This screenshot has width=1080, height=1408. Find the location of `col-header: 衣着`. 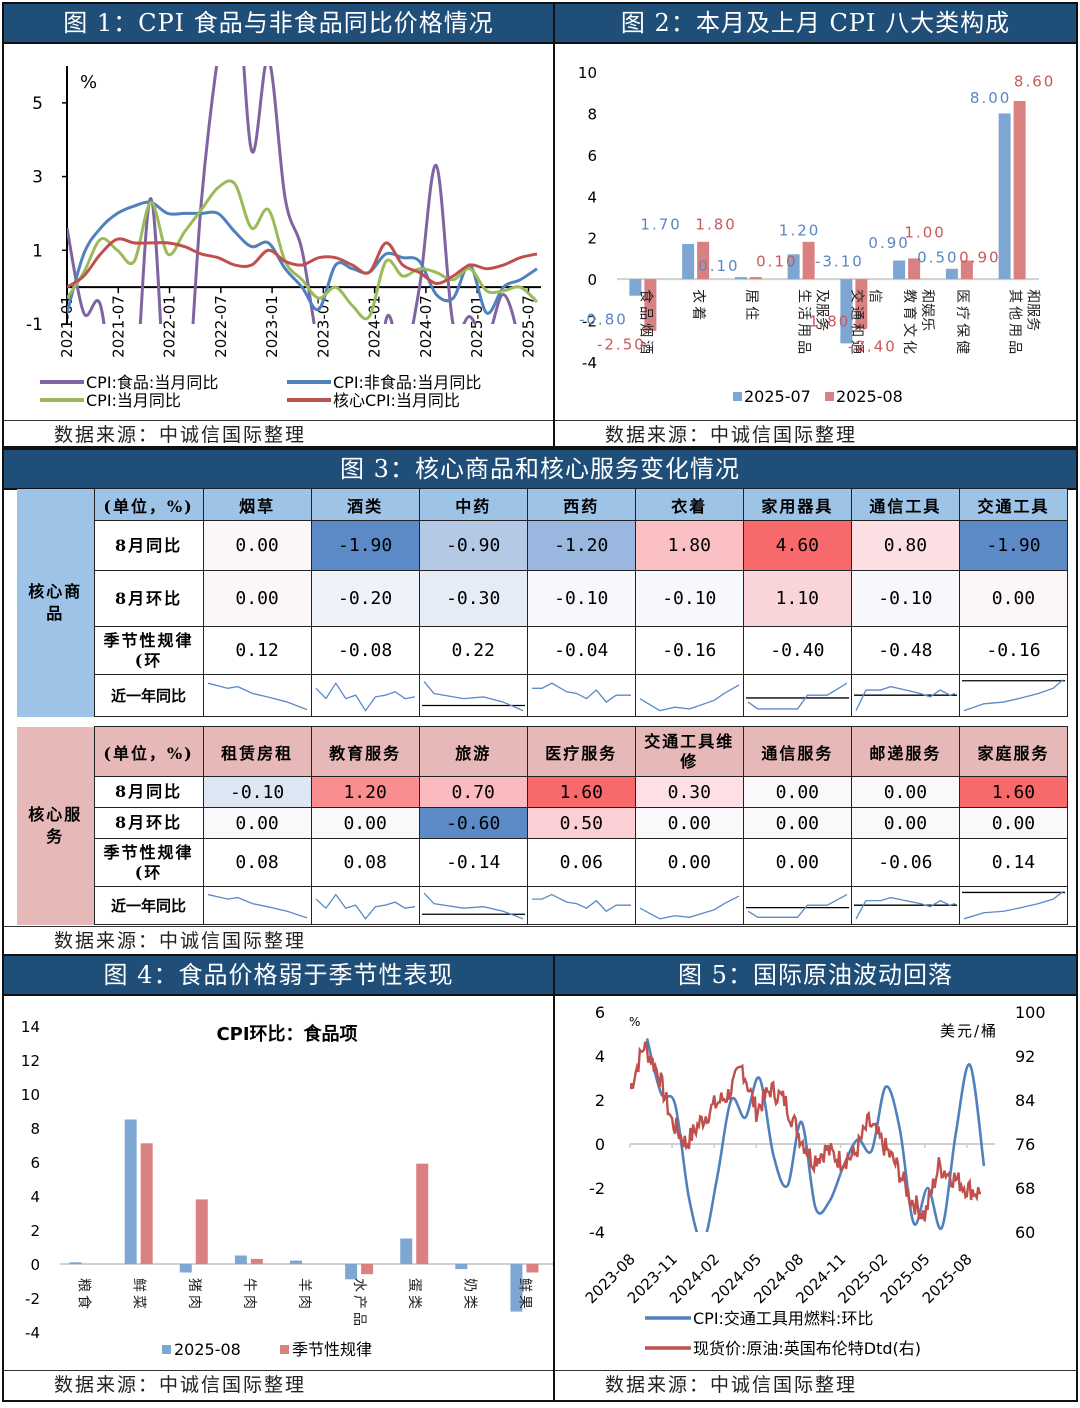

col-header: 衣着 is located at coordinates (689, 504).